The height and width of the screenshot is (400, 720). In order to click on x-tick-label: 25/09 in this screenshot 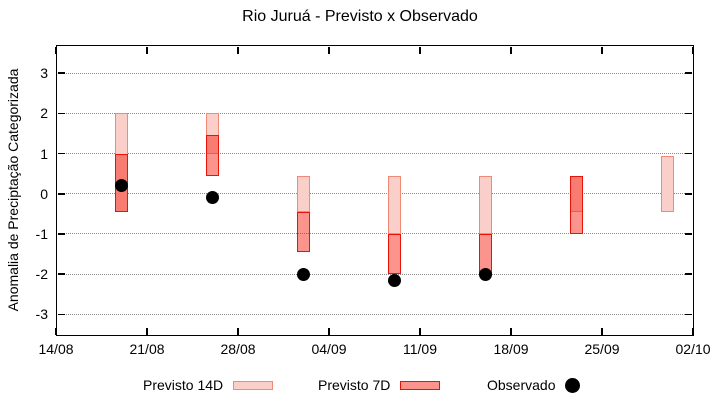, I will do `click(602, 349)`.